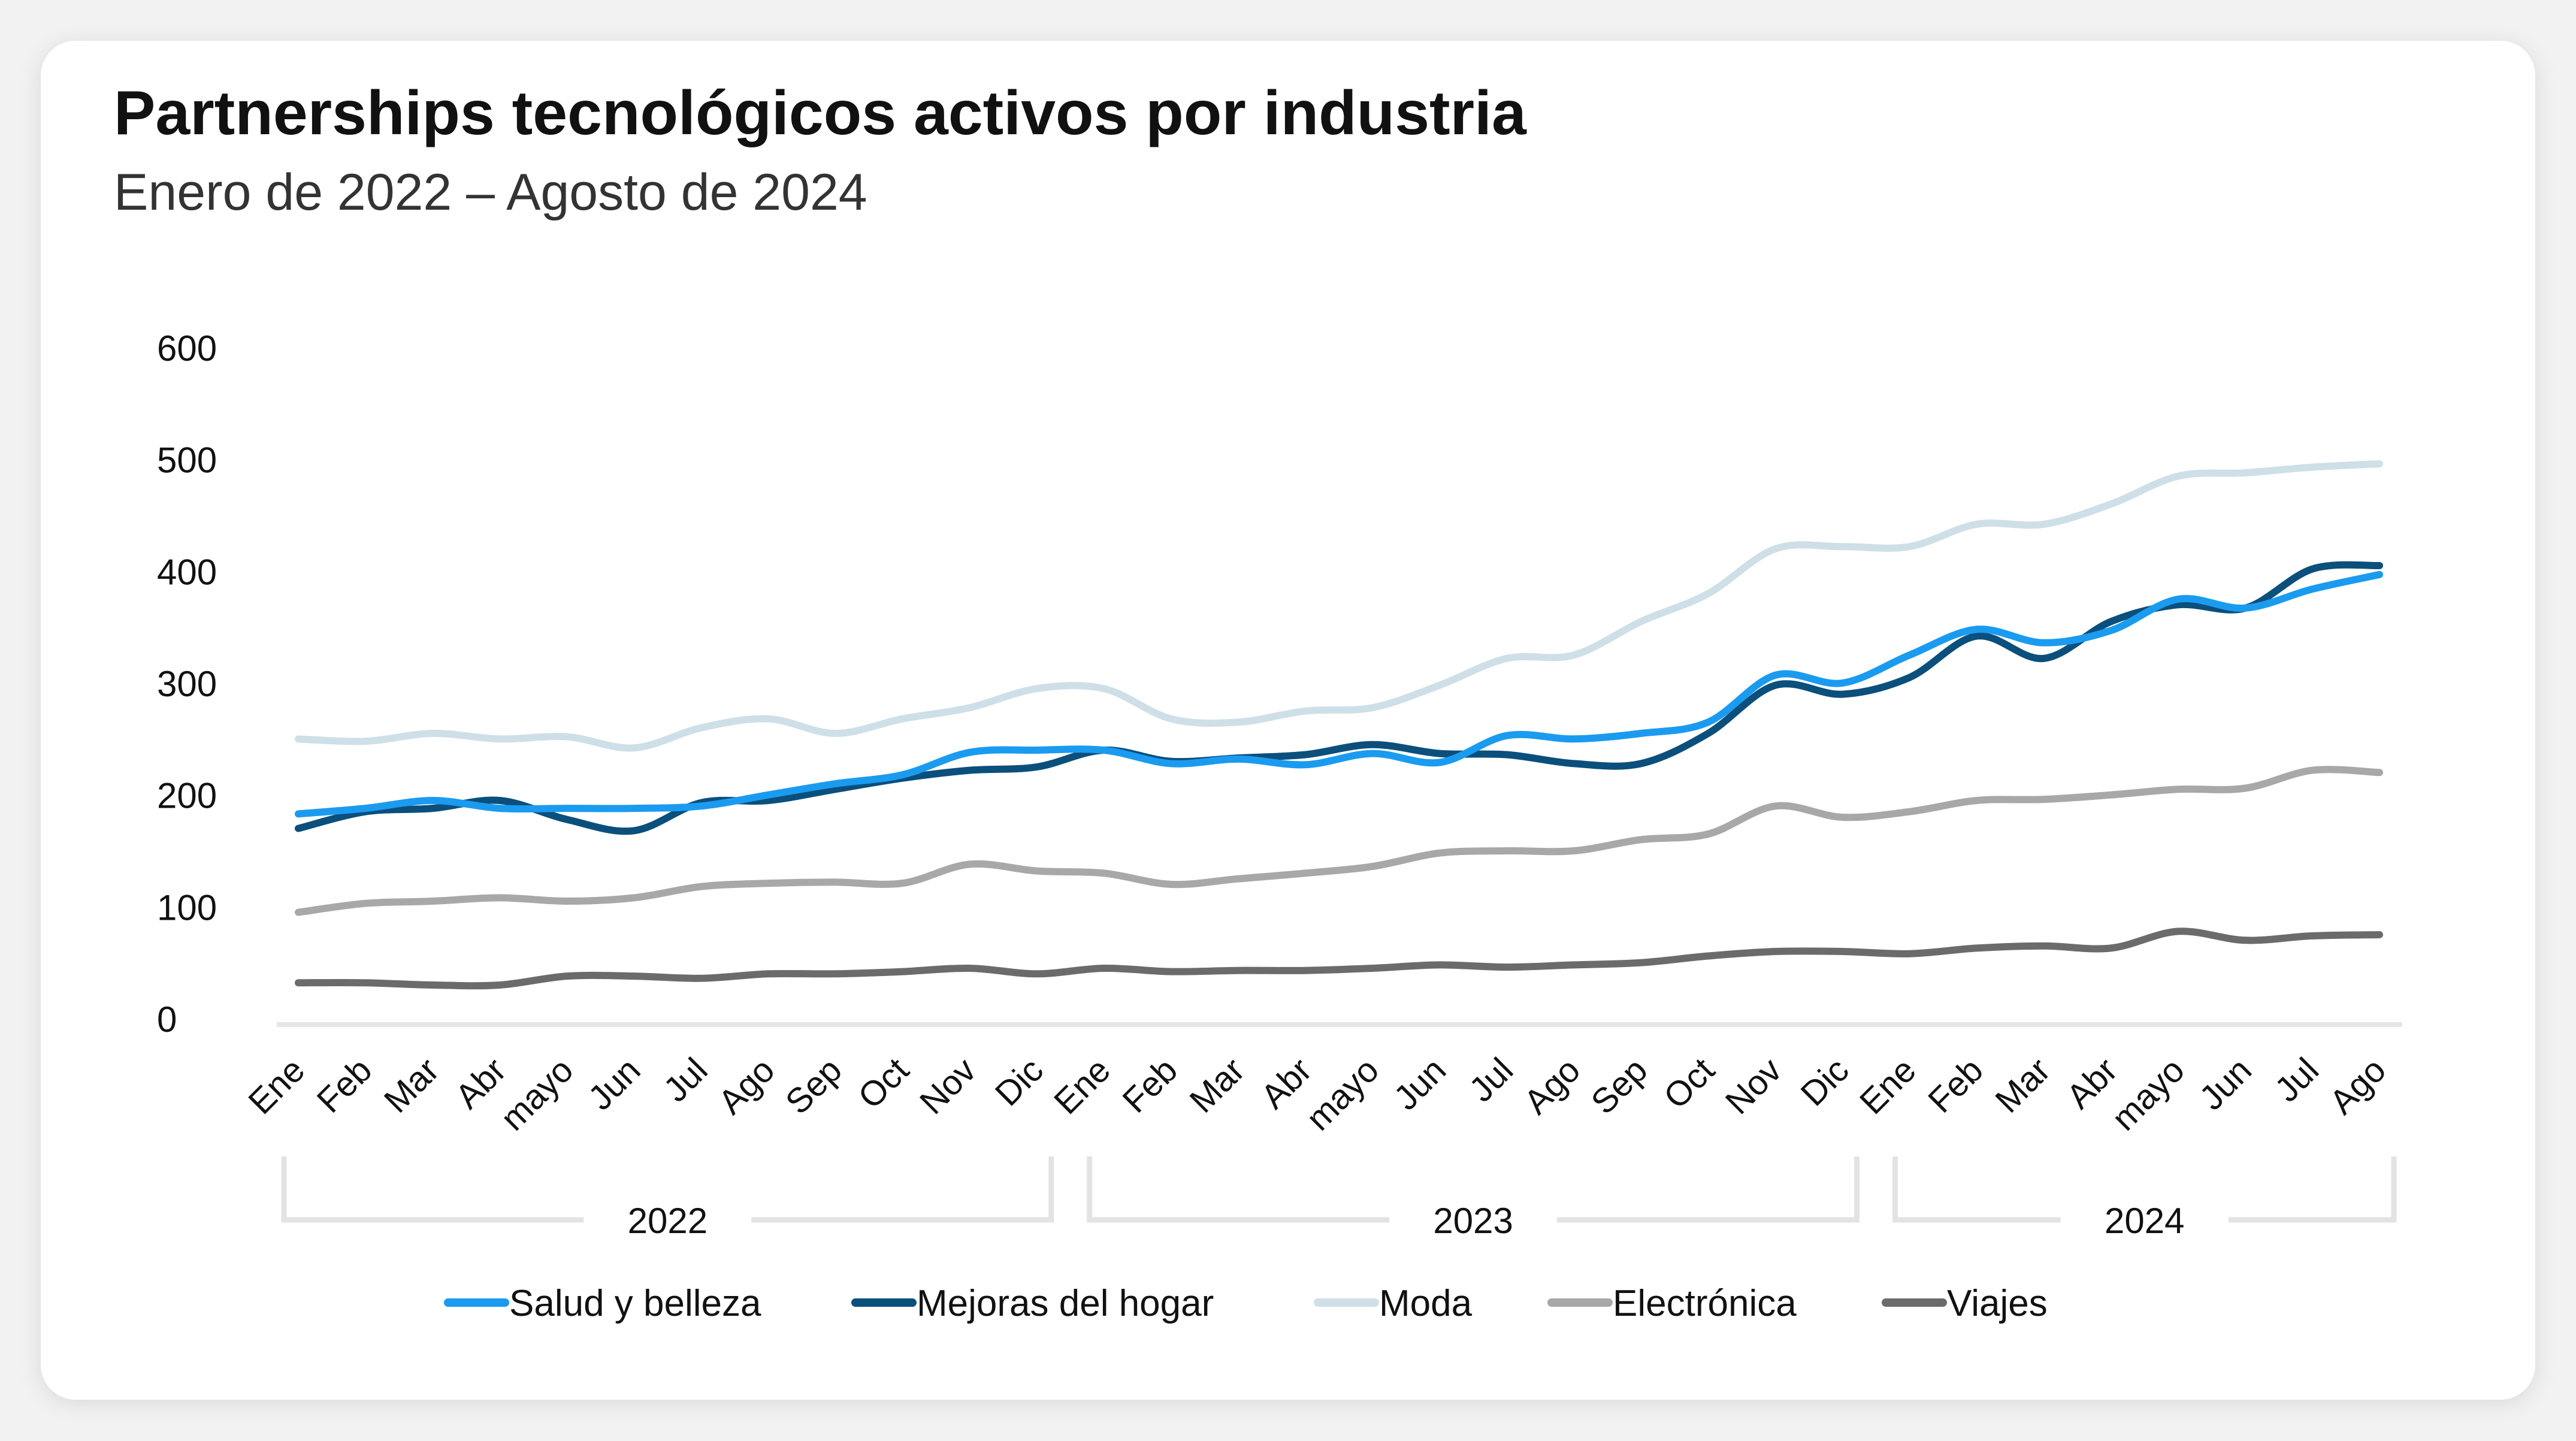 The width and height of the screenshot is (2576, 1441). I want to click on chart-subtitle: Enero de 2022 – Agosto de 2024, so click(490, 192).